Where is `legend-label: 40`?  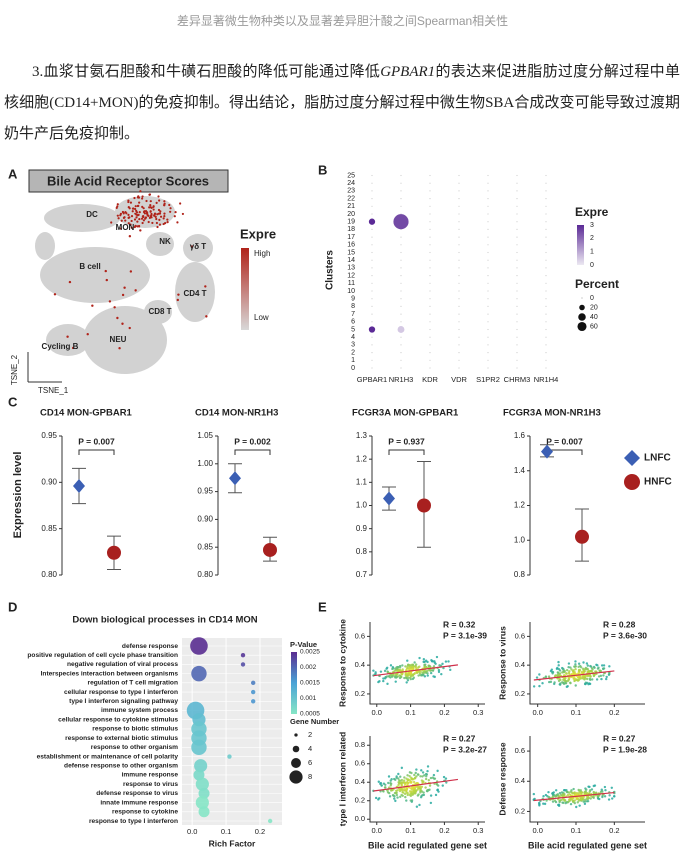 legend-label: 40 is located at coordinates (594, 317).